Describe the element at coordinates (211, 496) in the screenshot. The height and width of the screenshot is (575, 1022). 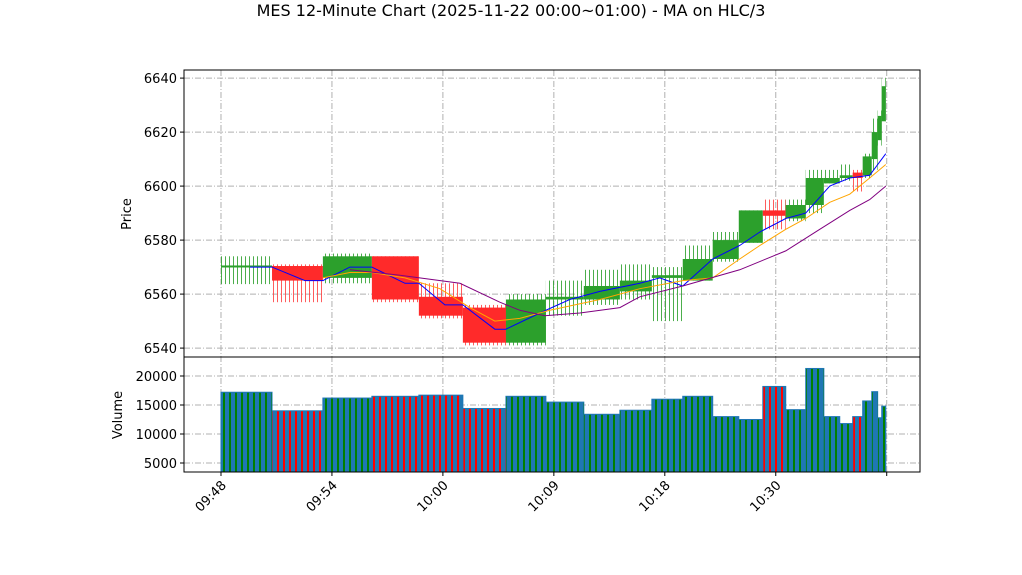
I see `time-tick-label: 09:48` at that location.